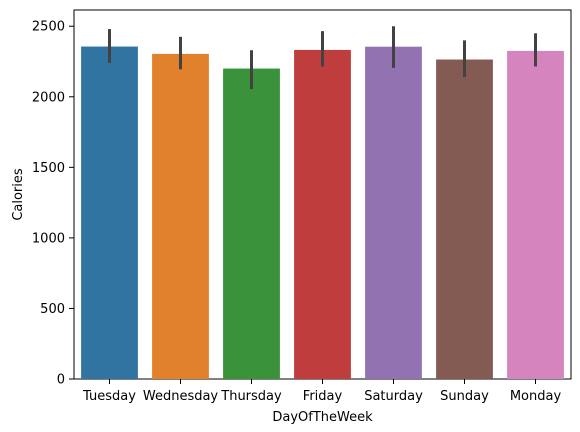  I want to click on y-axis: 0 500 1000 1500 2000 2500, so click(53, 204).